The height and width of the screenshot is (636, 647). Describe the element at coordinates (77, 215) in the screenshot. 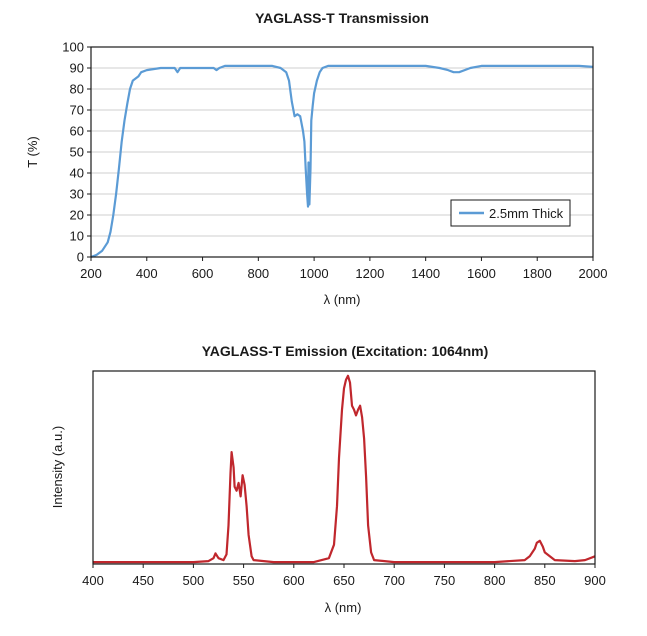

I see `y-tick-label: 20` at that location.